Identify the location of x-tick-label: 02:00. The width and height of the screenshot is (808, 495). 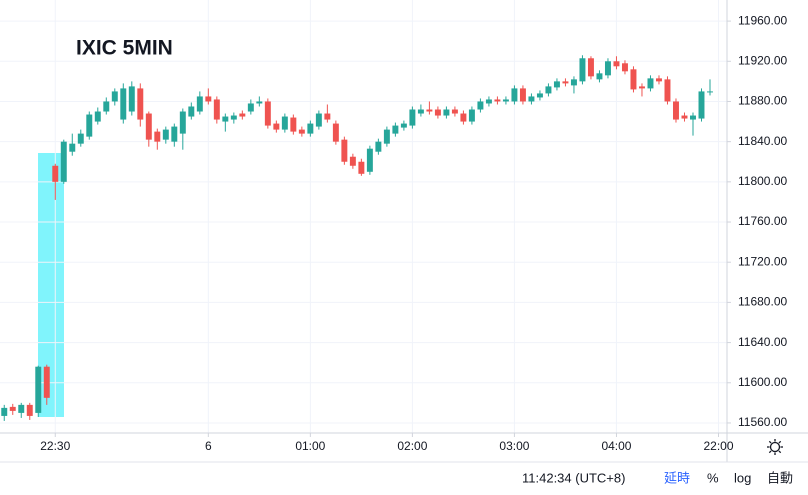
(412, 446).